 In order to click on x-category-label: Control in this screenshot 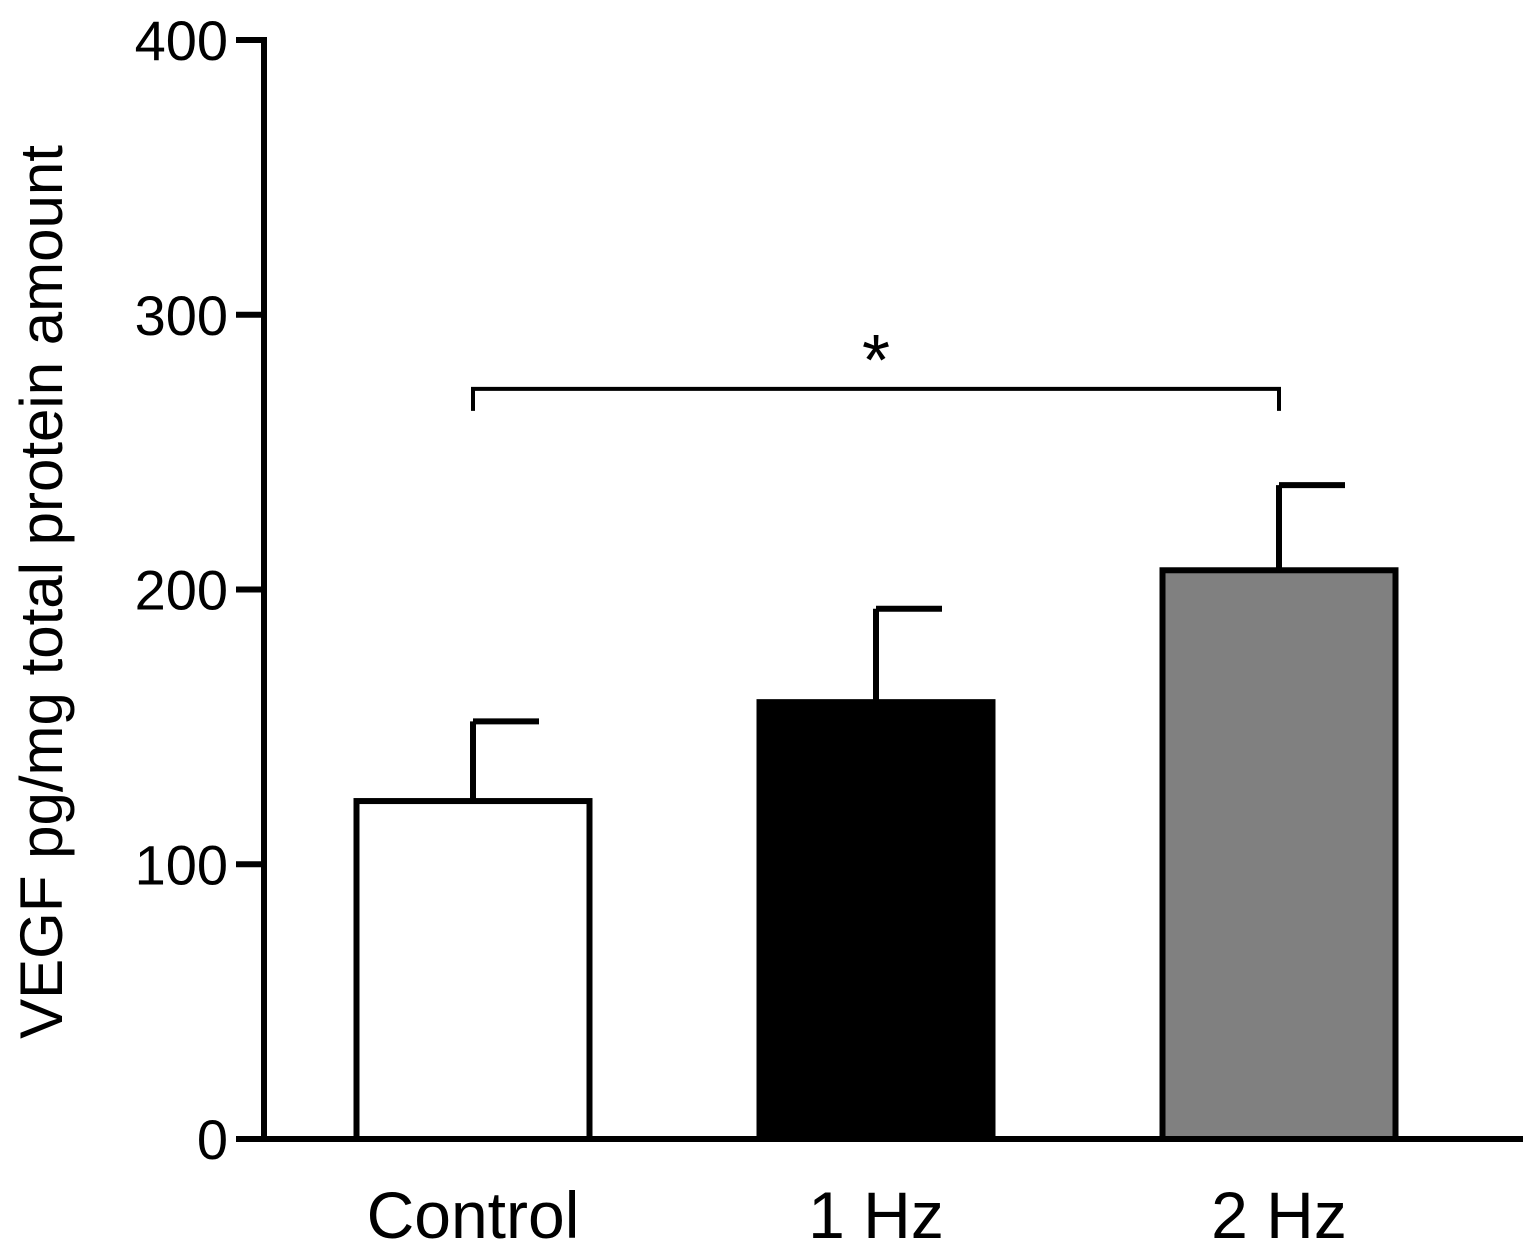, I will do `click(473, 1215)`.